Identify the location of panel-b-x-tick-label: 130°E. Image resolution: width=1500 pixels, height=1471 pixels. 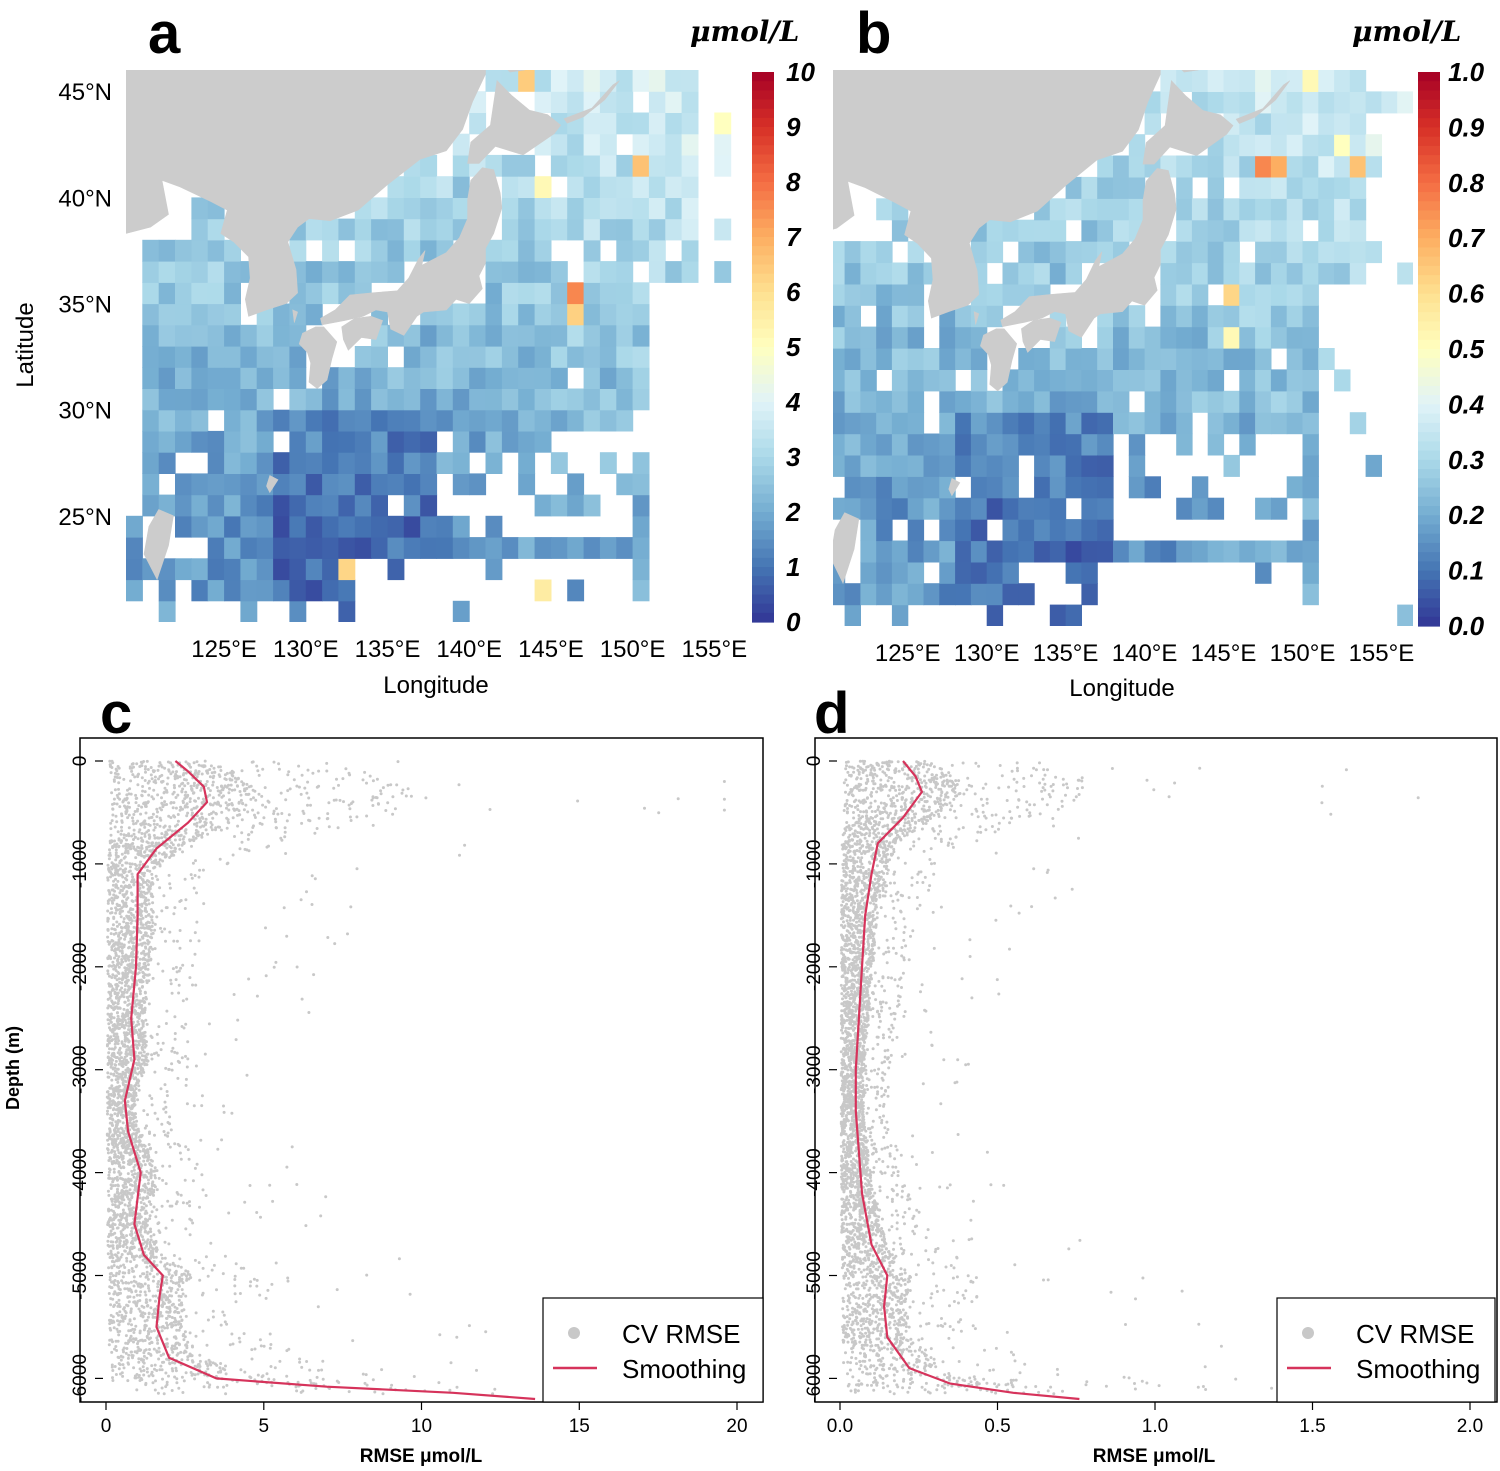
(987, 653).